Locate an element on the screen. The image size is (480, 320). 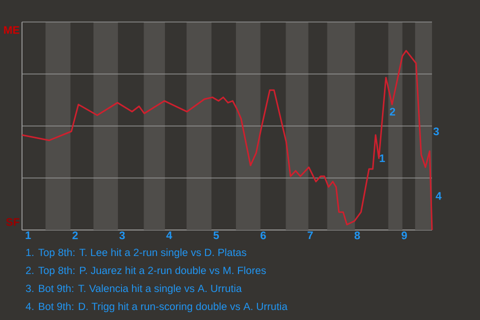
x-tick-label: 7 is located at coordinates (310, 236).